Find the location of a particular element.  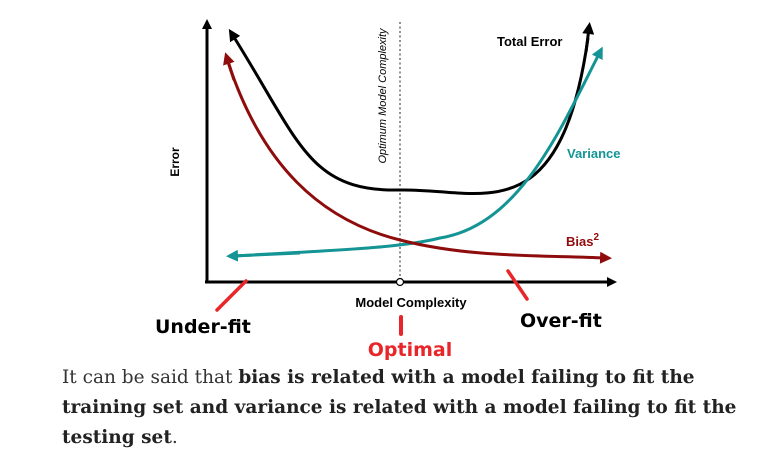

underfit-label: Under-fit is located at coordinates (203, 327).